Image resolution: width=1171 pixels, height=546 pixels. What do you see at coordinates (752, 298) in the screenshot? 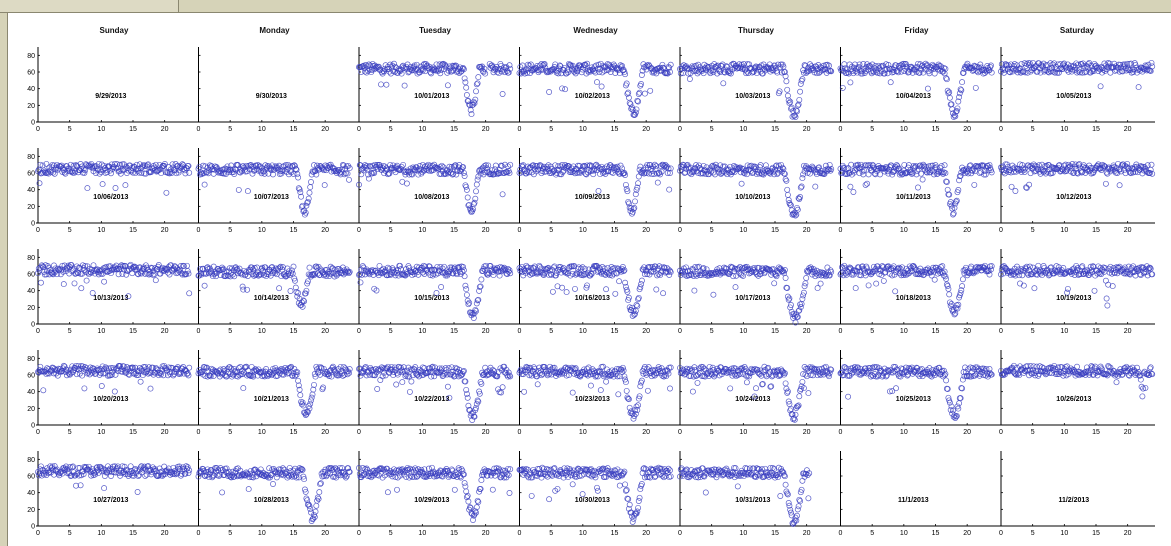
I see `date-label: 10/17/2013` at bounding box center [752, 298].